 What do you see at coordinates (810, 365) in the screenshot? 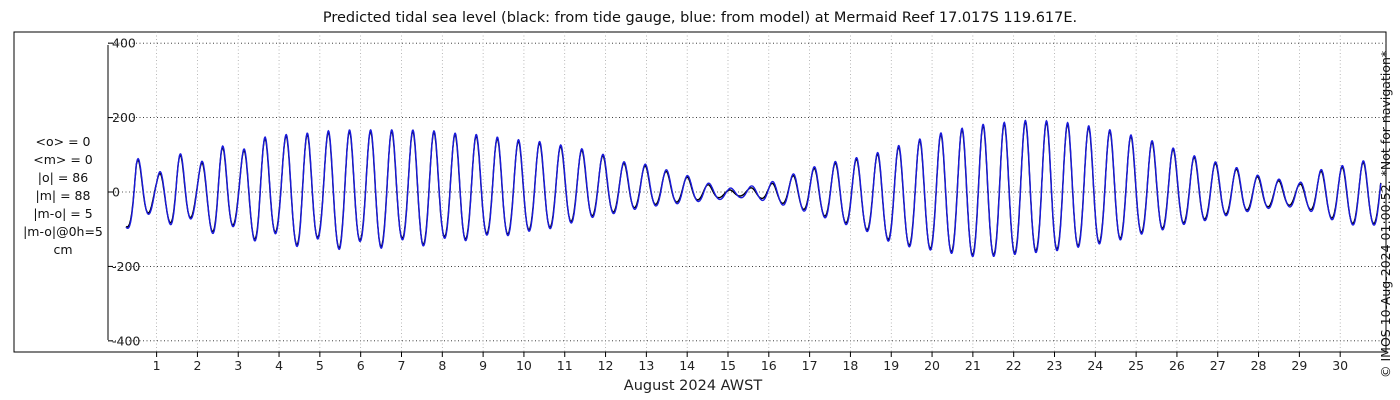
I see `x-tick-label: 17` at bounding box center [810, 365].